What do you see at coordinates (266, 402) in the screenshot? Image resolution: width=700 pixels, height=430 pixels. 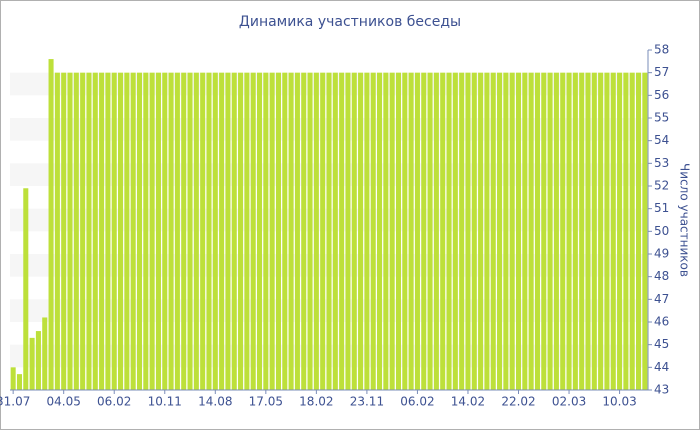 I see `x-tick-label: 17.05` at bounding box center [266, 402].